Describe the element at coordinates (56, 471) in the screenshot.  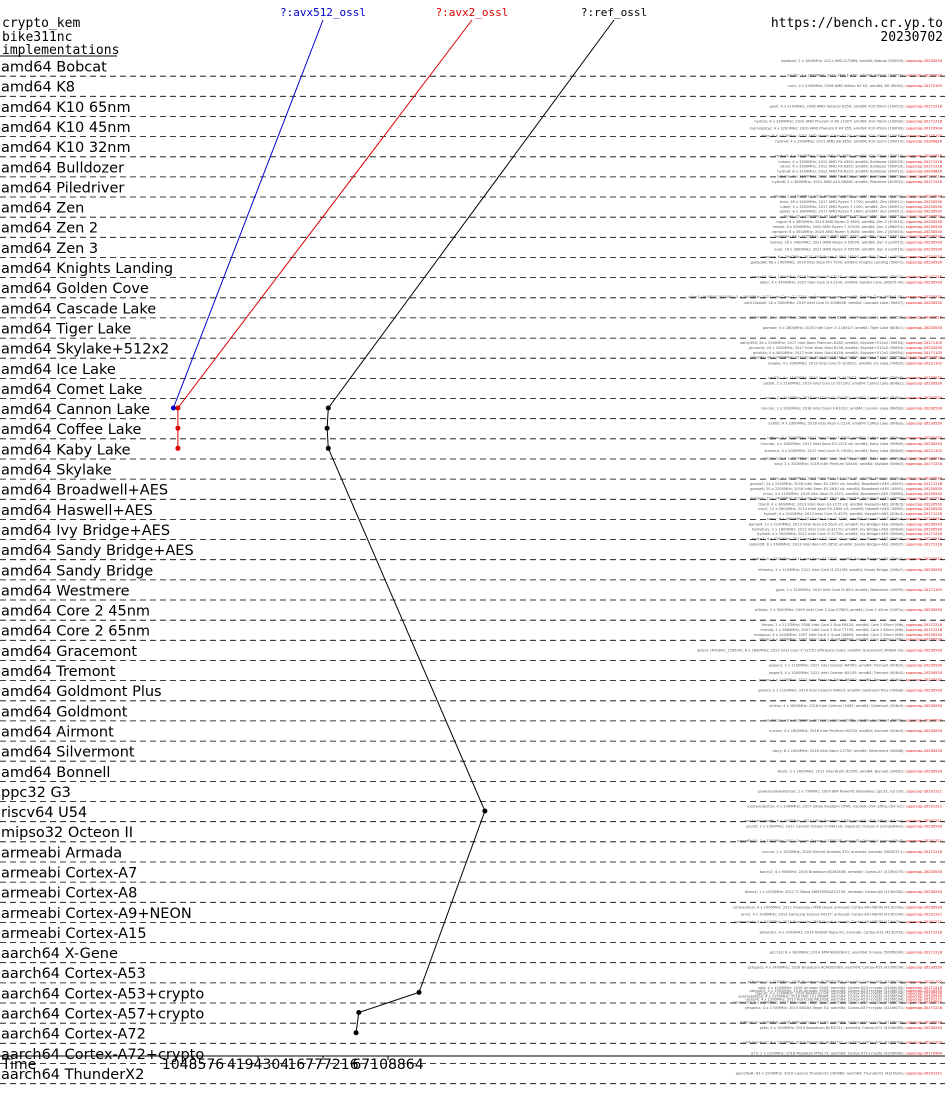
I see `row-label: amd64 Skylake` at that location.